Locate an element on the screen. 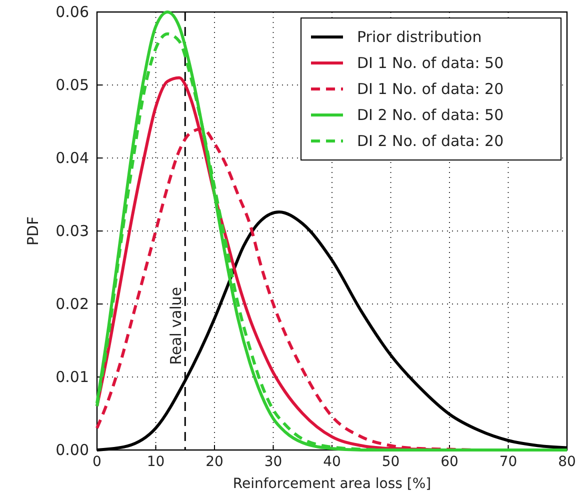 The height and width of the screenshot is (494, 580). x-tick-label: 60 is located at coordinates (449, 462).